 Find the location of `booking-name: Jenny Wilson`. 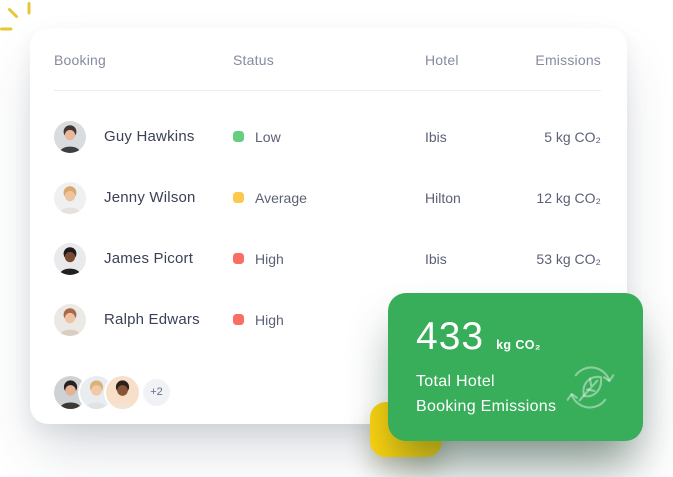

booking-name: Jenny Wilson is located at coordinates (150, 197).